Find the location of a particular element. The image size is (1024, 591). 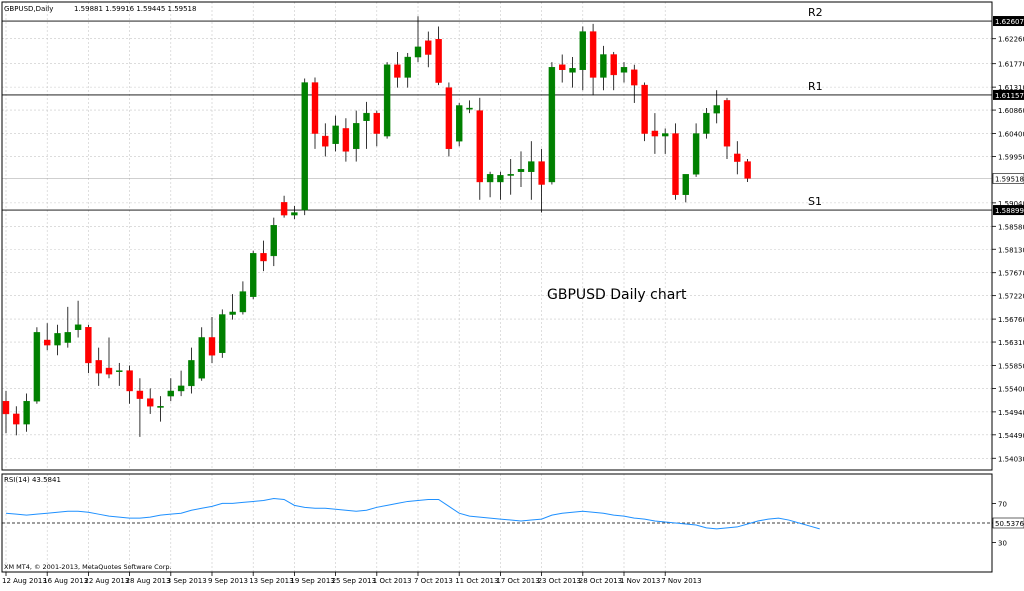

price-tick-label: 1.60400 is located at coordinates (1011, 135).